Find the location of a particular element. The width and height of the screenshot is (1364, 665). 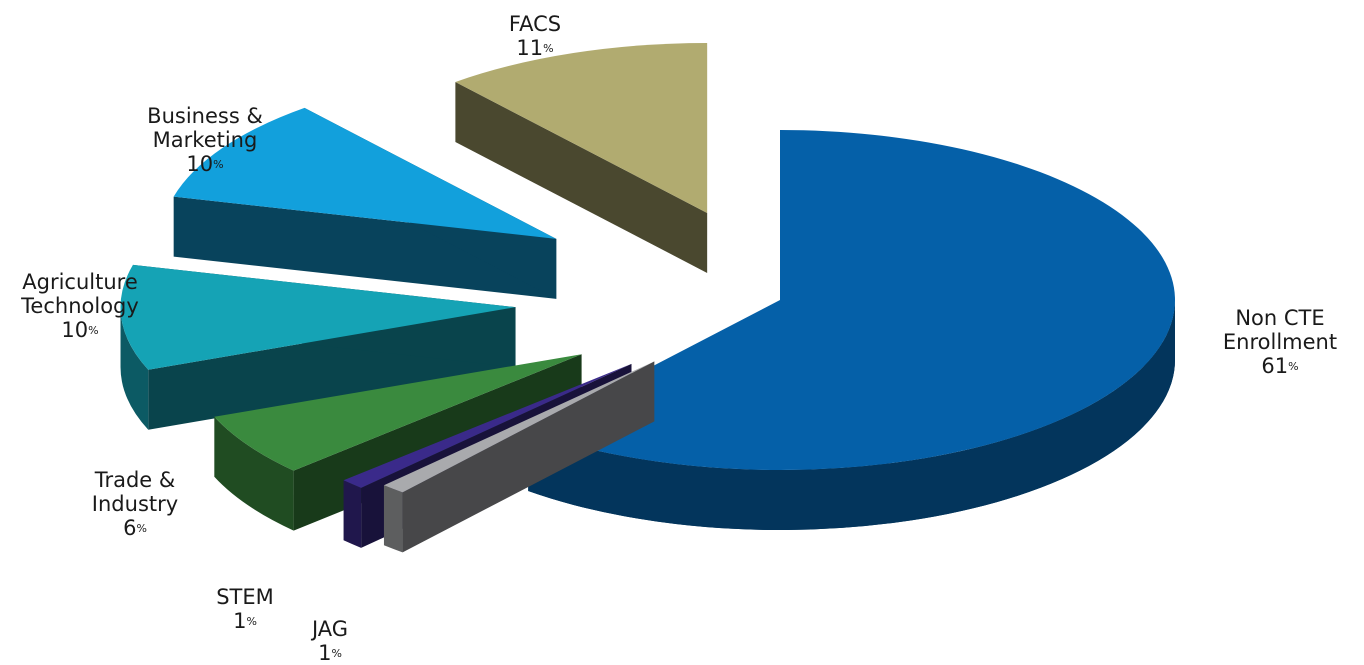

label-business-marketing: Business & Marketing 10% is located at coordinates (205, 140).